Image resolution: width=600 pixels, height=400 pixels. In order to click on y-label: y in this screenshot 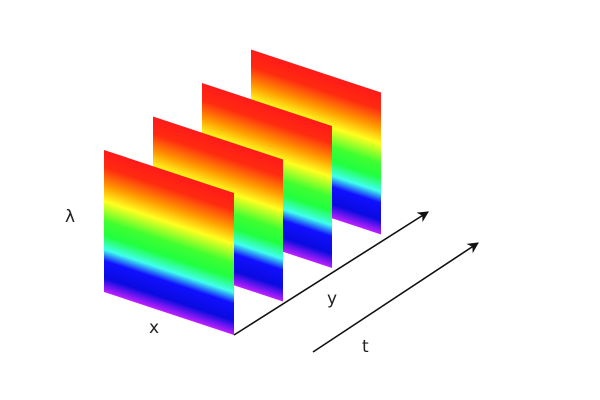, I will do `click(332, 299)`.